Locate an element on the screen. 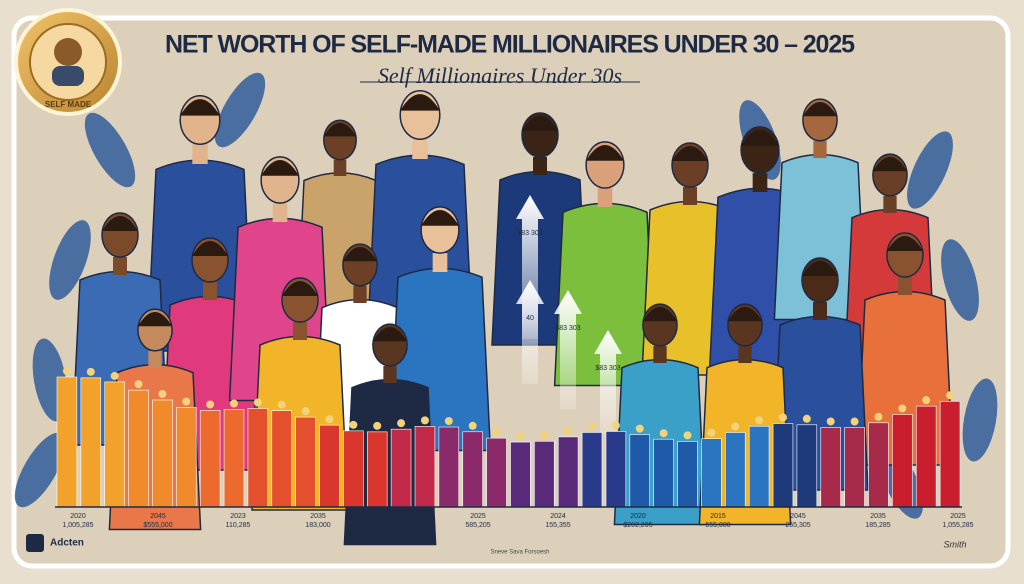 The height and width of the screenshot is (584, 1024). subtitle: Self Millionaires Under 30s is located at coordinates (500, 75).